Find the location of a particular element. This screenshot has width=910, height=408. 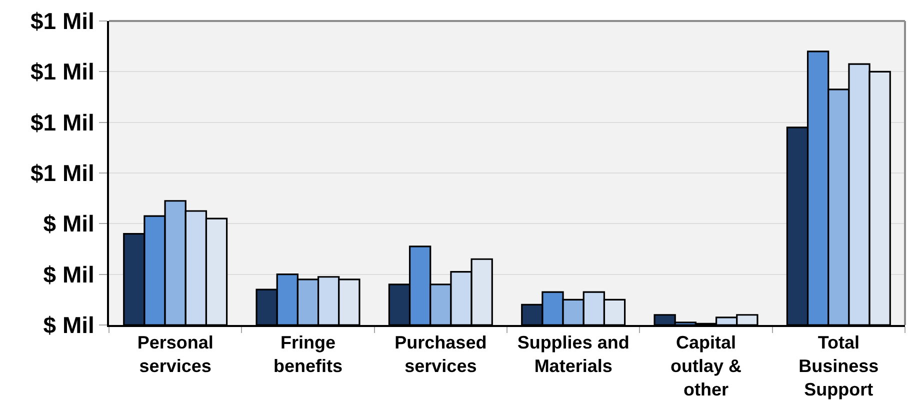

x-tick-label: Total Business Support is located at coordinates (838, 366).